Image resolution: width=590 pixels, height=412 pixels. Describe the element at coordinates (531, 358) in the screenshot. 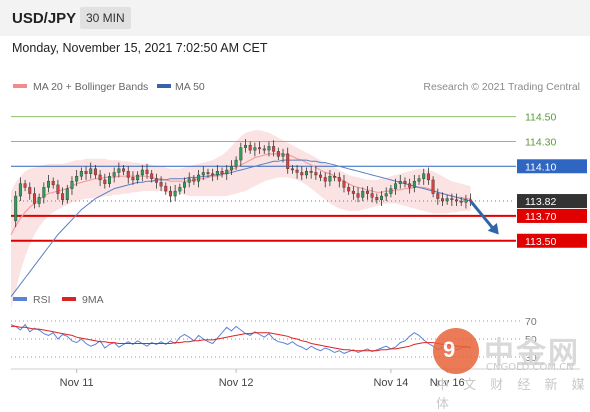

I see `rsi-tick-2: 30` at that location.